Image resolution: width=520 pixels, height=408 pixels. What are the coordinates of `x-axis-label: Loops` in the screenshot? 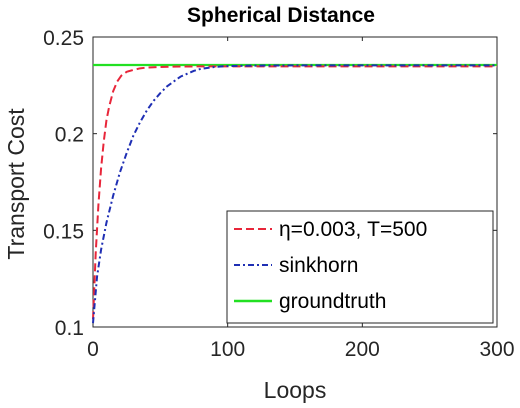 It's located at (295, 390).